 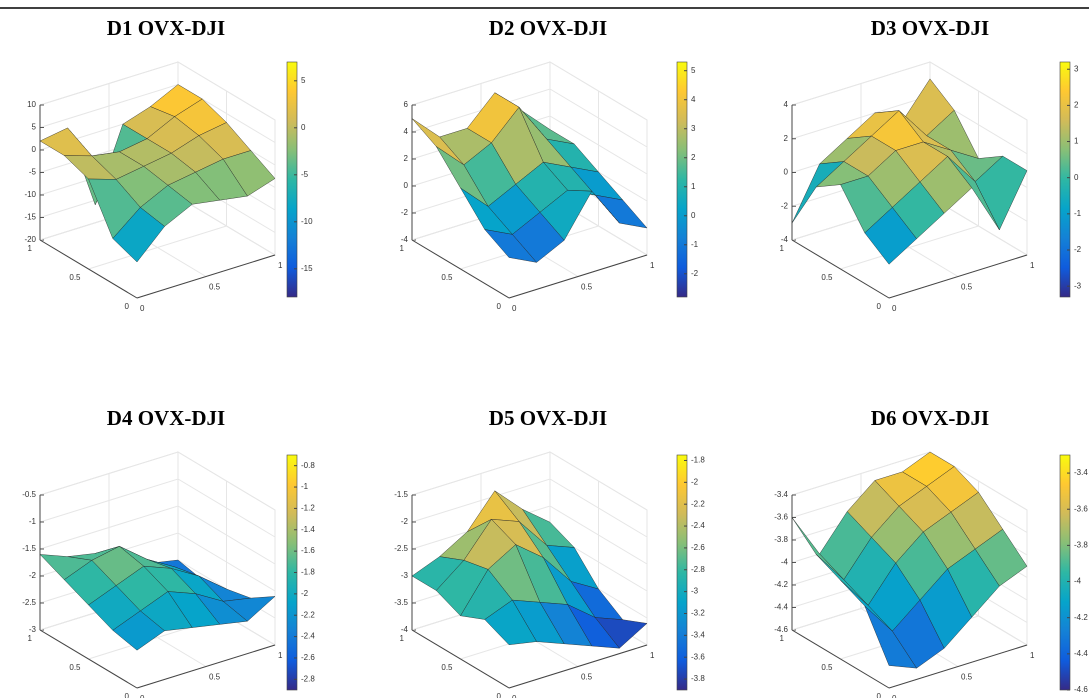 I want to click on colorbar-tick-label: -15, so click(x=307, y=268).